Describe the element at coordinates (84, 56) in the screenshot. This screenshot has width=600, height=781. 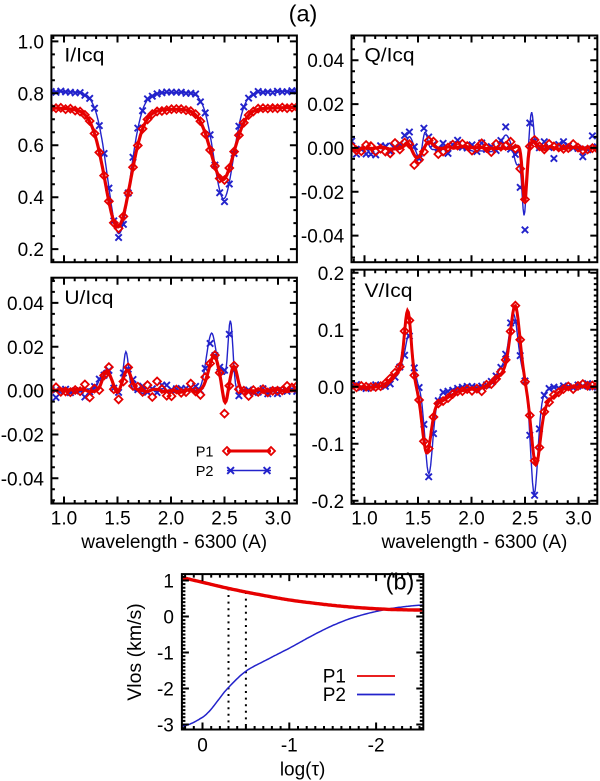
I see `svg-text: I/Icq` at that location.